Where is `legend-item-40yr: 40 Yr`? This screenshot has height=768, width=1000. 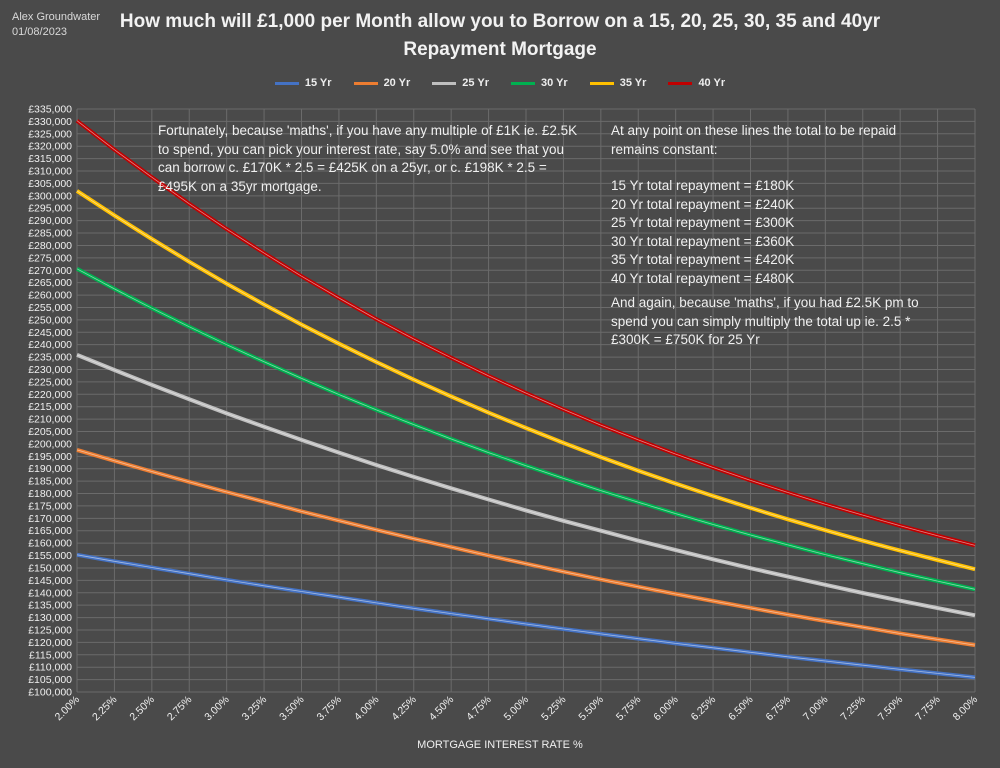 legend-item-40yr: 40 Yr is located at coordinates (696, 83).